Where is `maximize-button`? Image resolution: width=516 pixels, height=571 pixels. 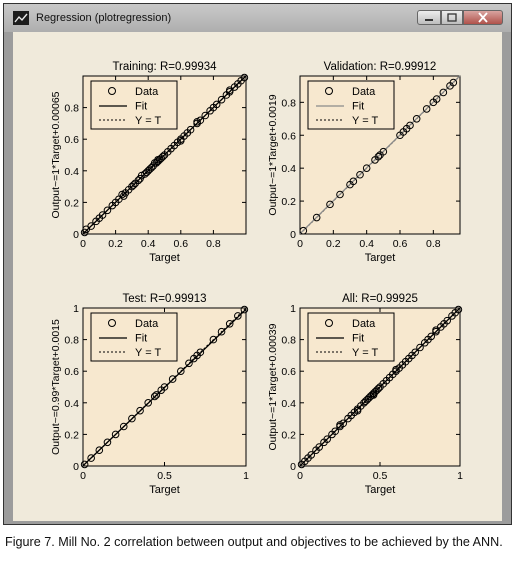 maximize-button is located at coordinates (452, 17).